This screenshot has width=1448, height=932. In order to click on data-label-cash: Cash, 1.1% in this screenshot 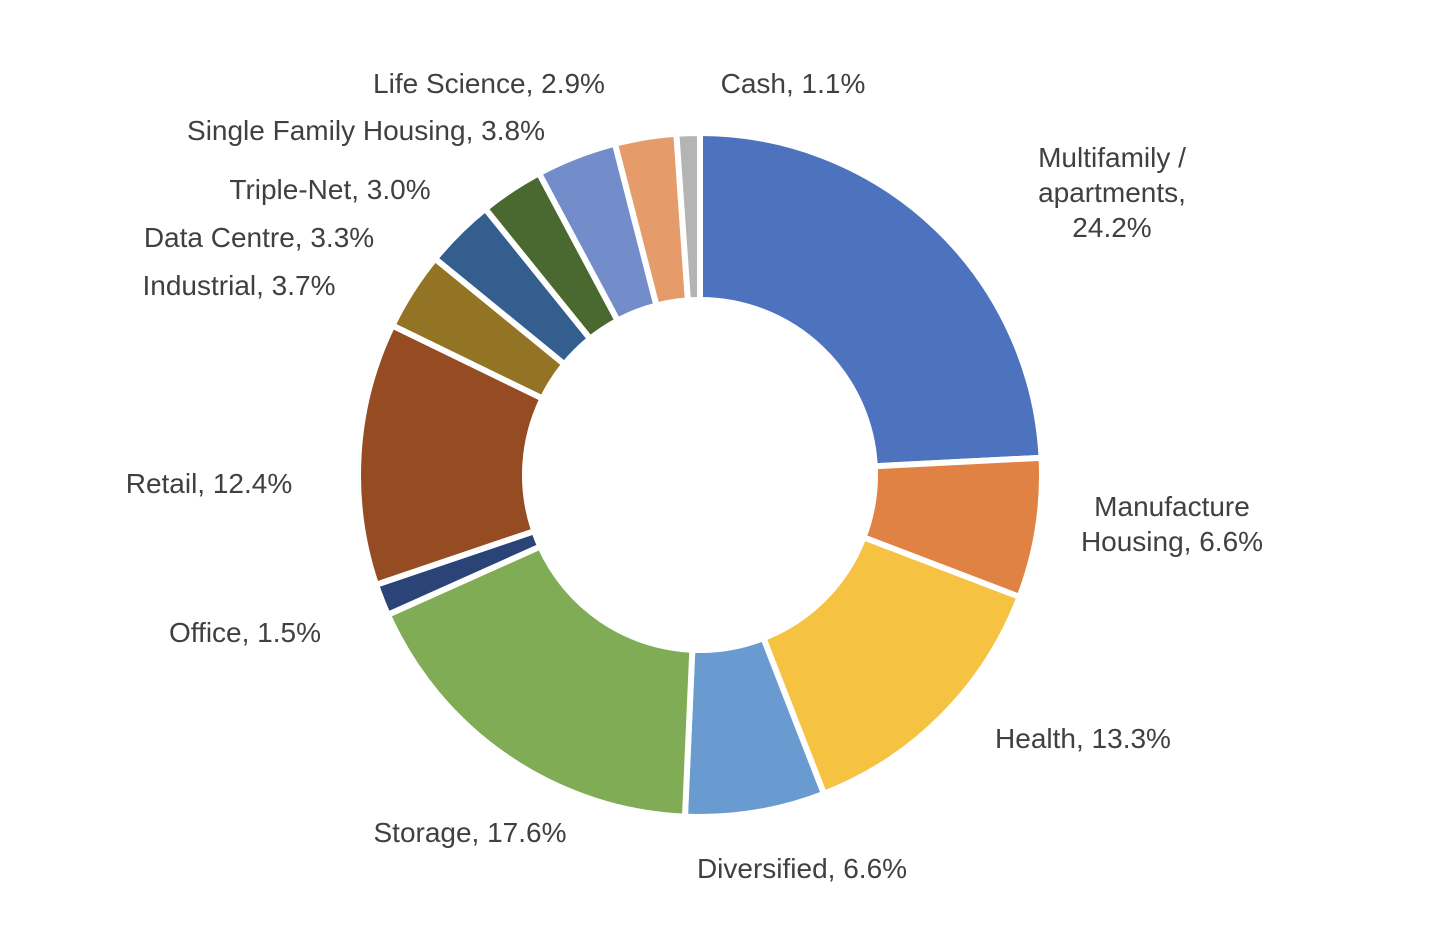, I will do `click(793, 83)`.